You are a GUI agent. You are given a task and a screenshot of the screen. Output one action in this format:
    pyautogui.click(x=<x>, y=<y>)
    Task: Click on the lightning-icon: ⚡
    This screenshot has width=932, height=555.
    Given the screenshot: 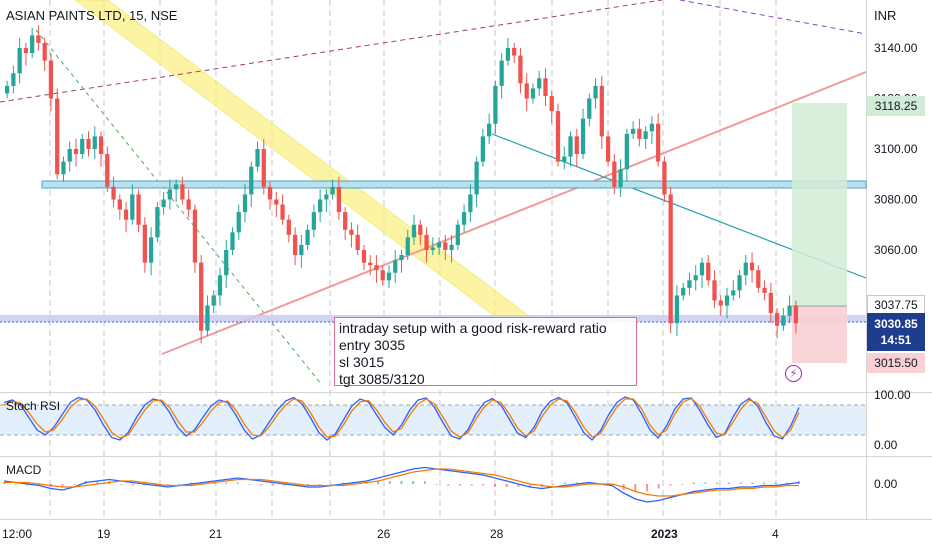 What is the action you would take?
    pyautogui.click(x=793, y=373)
    